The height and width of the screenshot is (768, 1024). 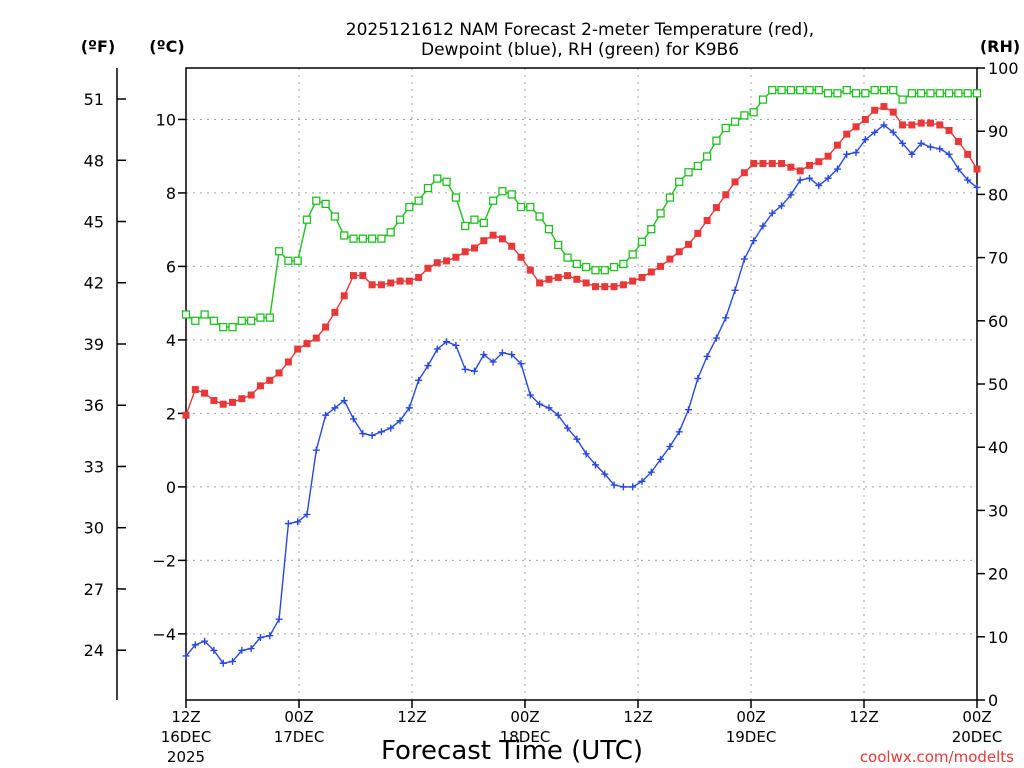 I want to click on celsius-tick-label: 10, so click(x=166, y=119).